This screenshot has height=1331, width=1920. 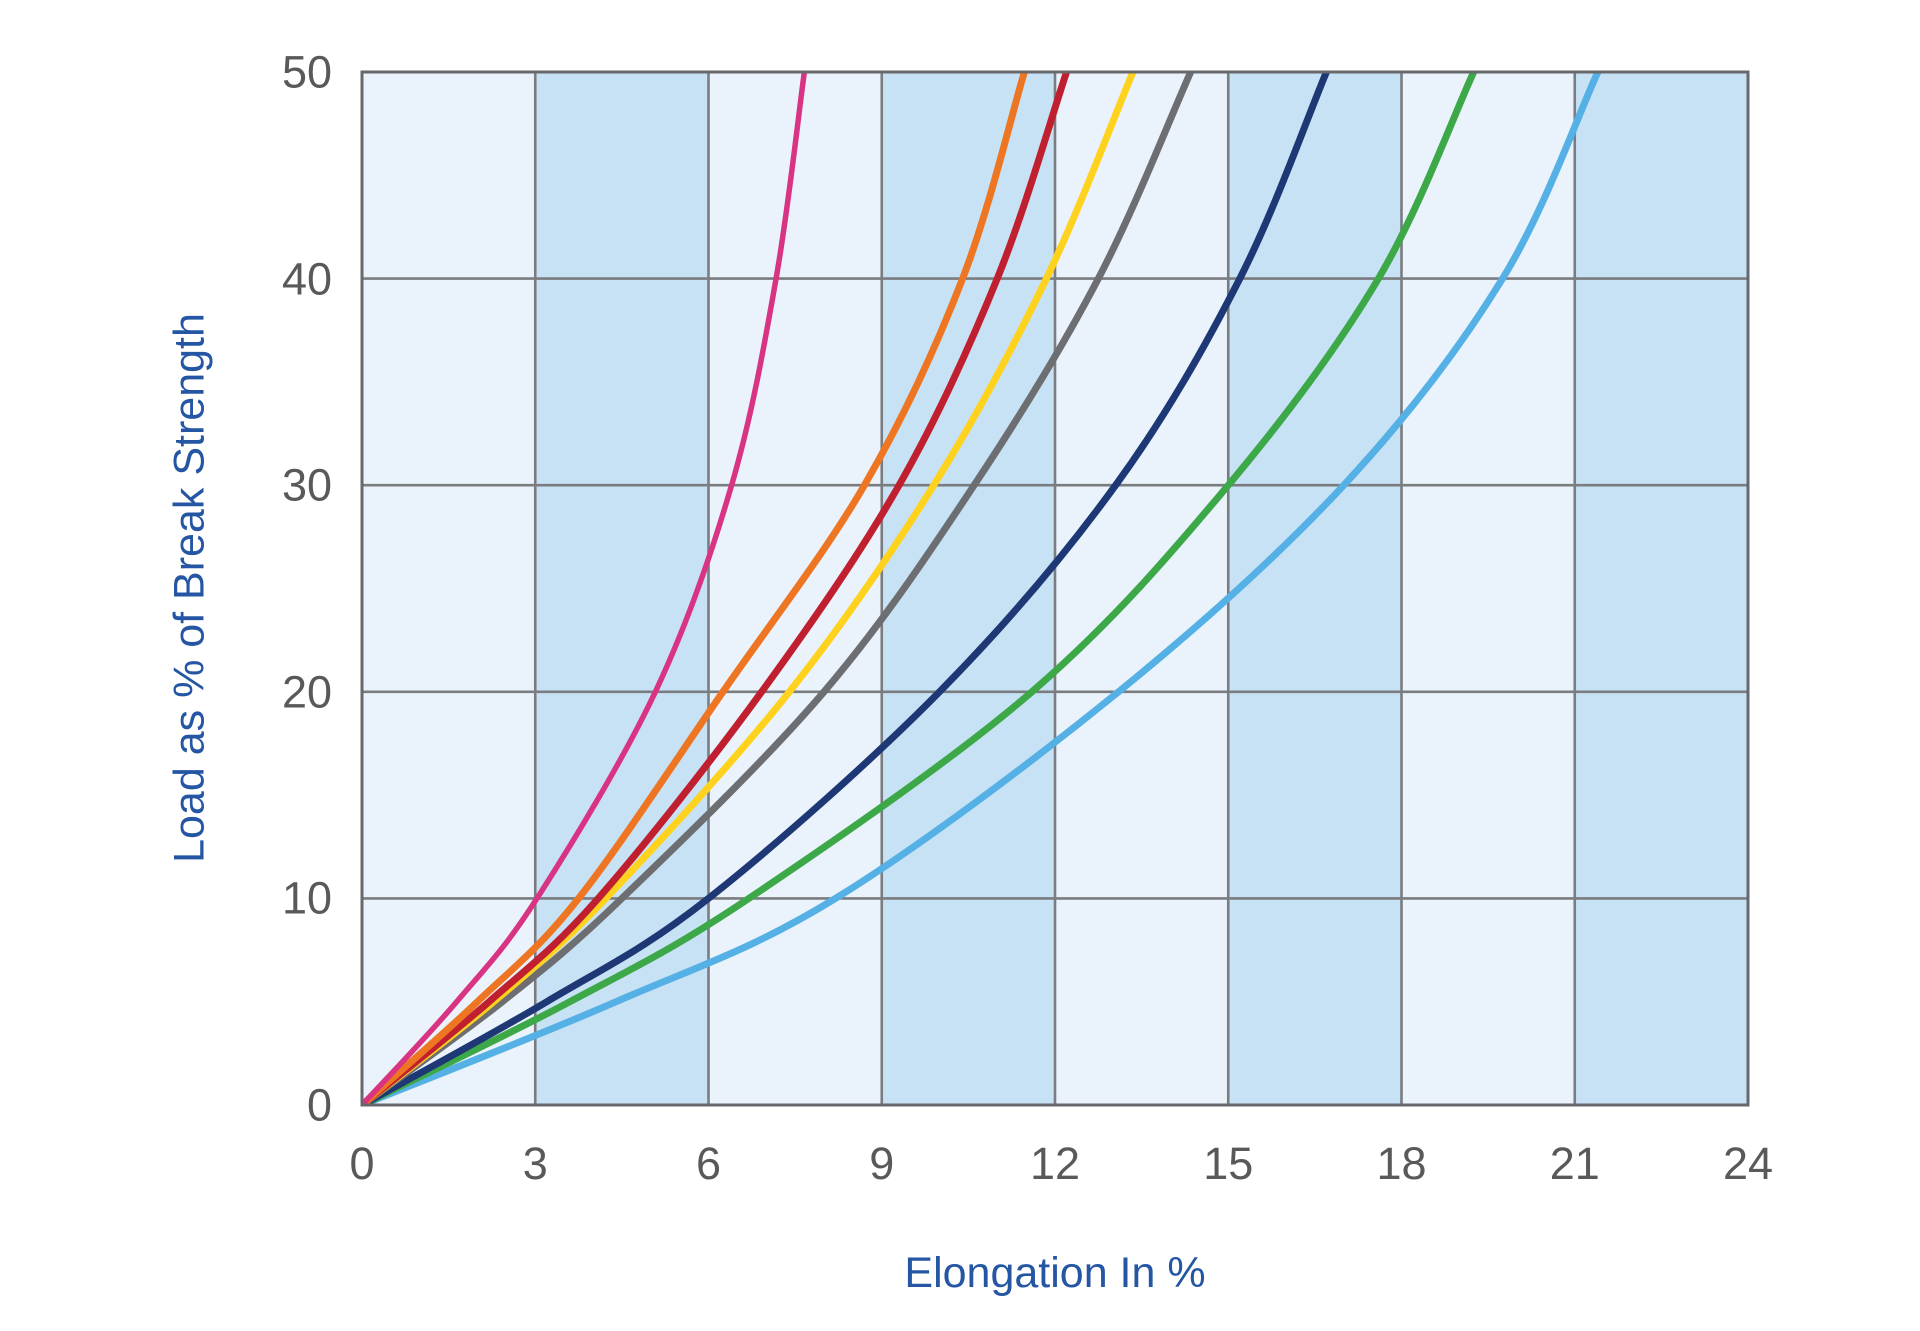 What do you see at coordinates (1401, 1163) in the screenshot?
I see `x-tick-label-18: 18` at bounding box center [1401, 1163].